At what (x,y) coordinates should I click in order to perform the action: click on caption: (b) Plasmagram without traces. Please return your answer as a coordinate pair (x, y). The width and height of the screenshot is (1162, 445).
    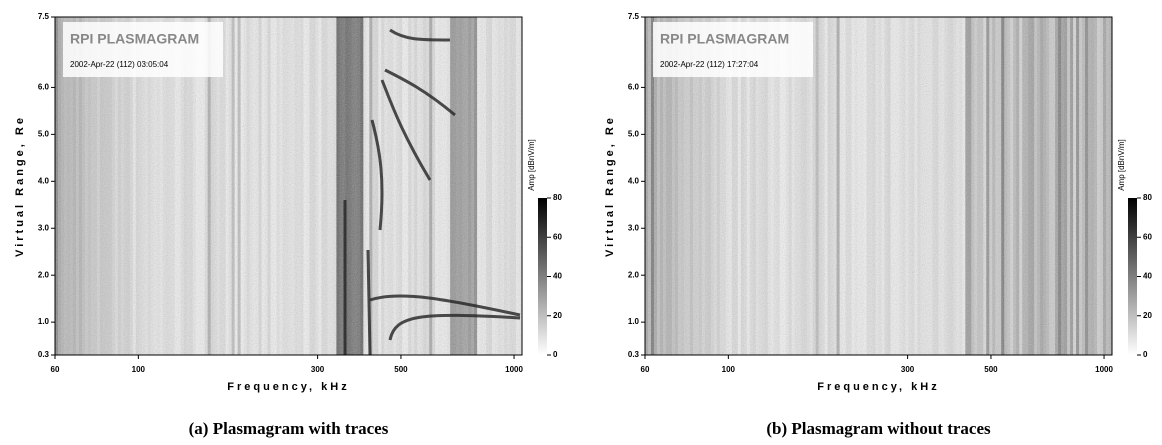
    Looking at the image, I should click on (878, 428).